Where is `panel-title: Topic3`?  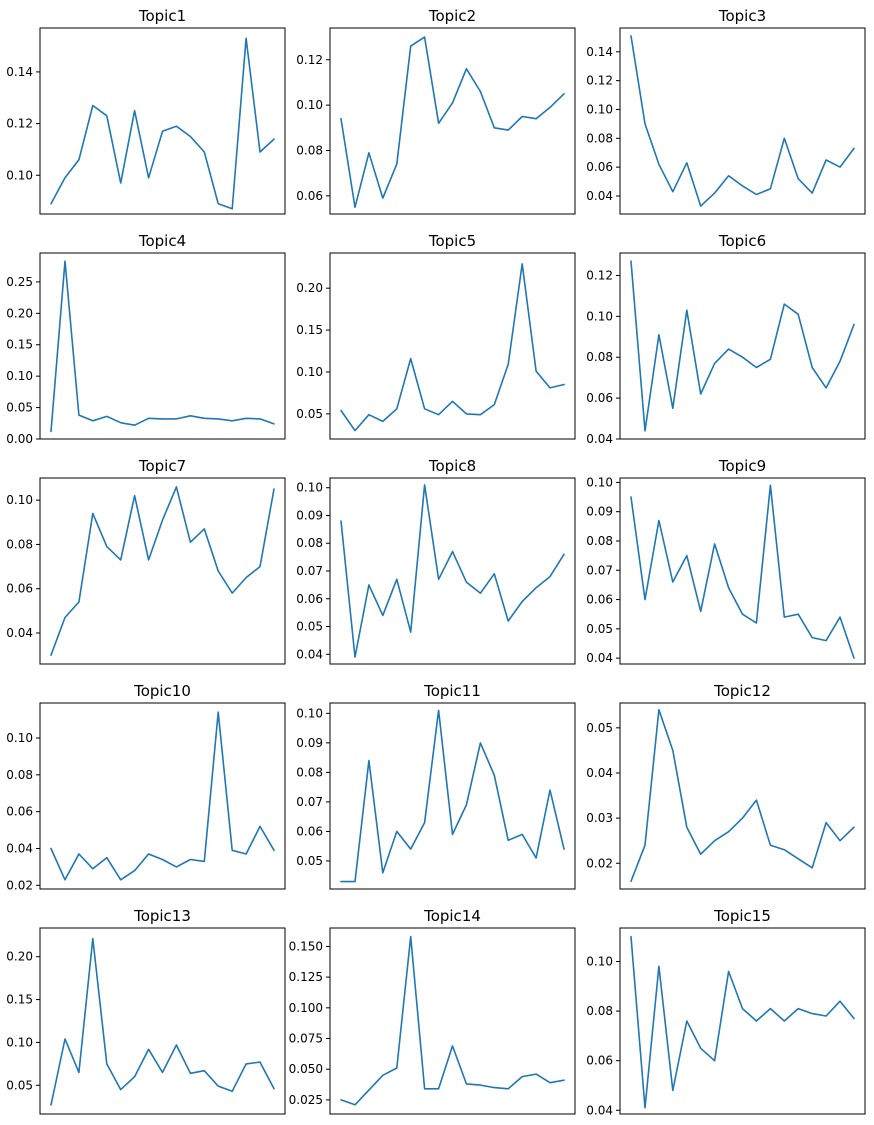
panel-title: Topic3 is located at coordinates (742, 16).